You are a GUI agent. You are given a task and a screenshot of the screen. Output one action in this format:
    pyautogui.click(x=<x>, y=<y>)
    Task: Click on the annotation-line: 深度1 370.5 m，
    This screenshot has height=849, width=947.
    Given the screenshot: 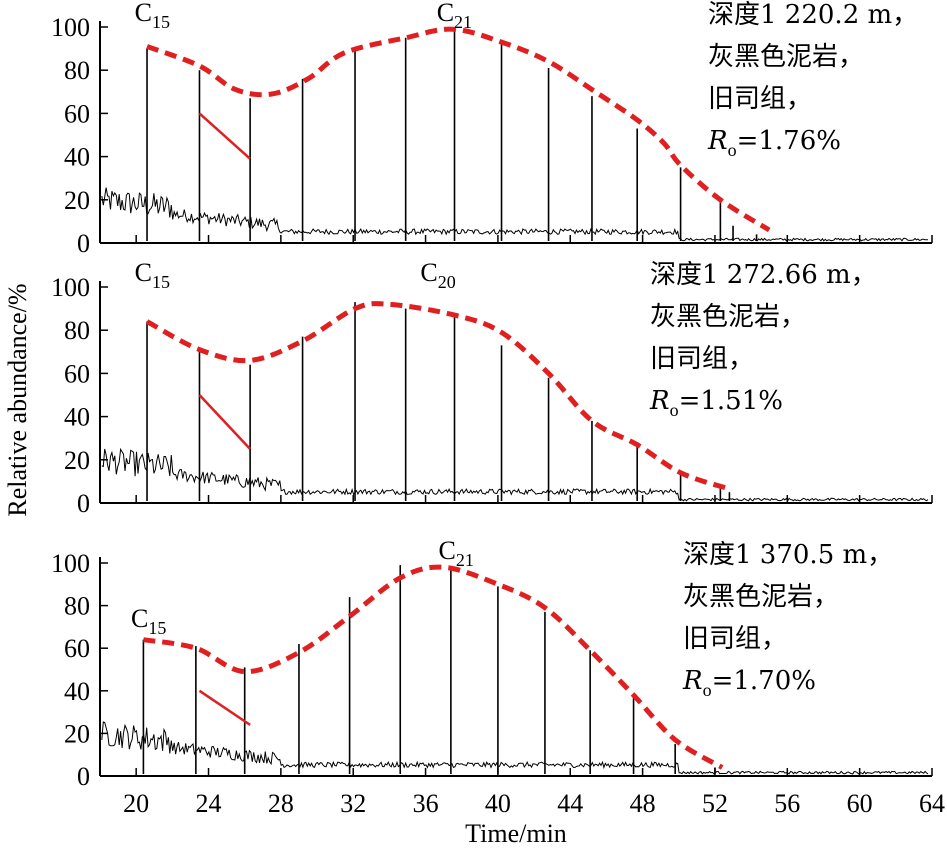 What is the action you would take?
    pyautogui.click(x=788, y=555)
    